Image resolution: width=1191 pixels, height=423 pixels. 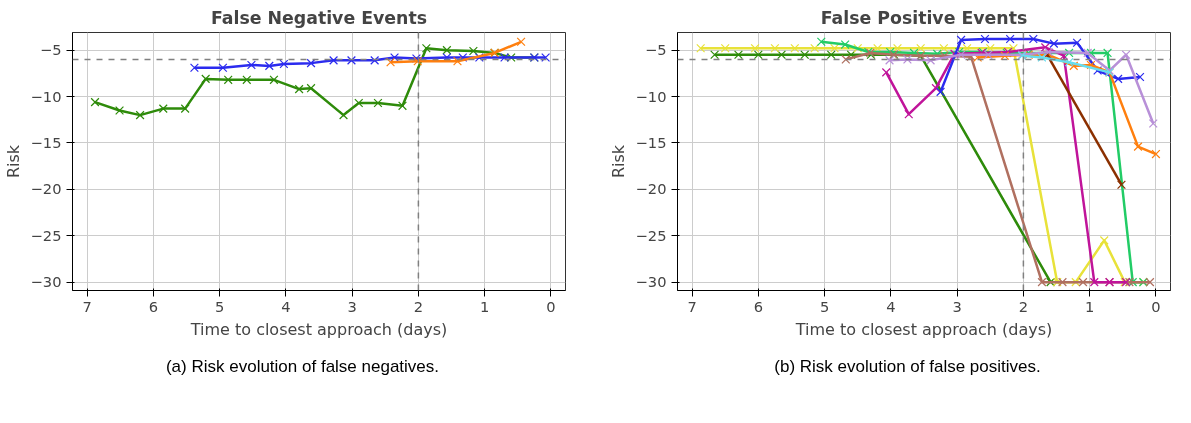 What do you see at coordinates (302, 367) in the screenshot?
I see `text: (a) Risk evolution of false negatives.` at bounding box center [302, 367].